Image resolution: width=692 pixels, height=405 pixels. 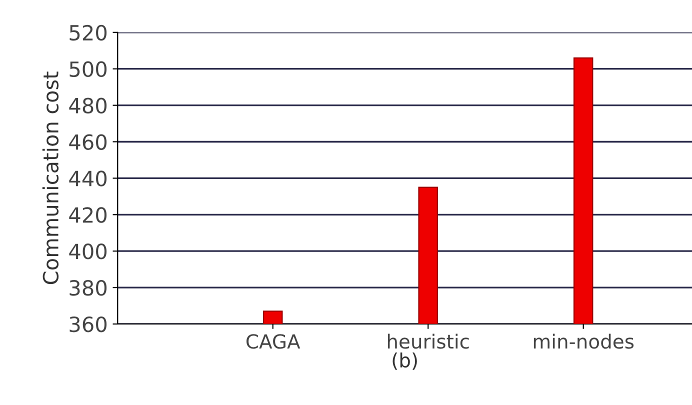 I want to click on y-tick-label: 380, so click(x=88, y=288).